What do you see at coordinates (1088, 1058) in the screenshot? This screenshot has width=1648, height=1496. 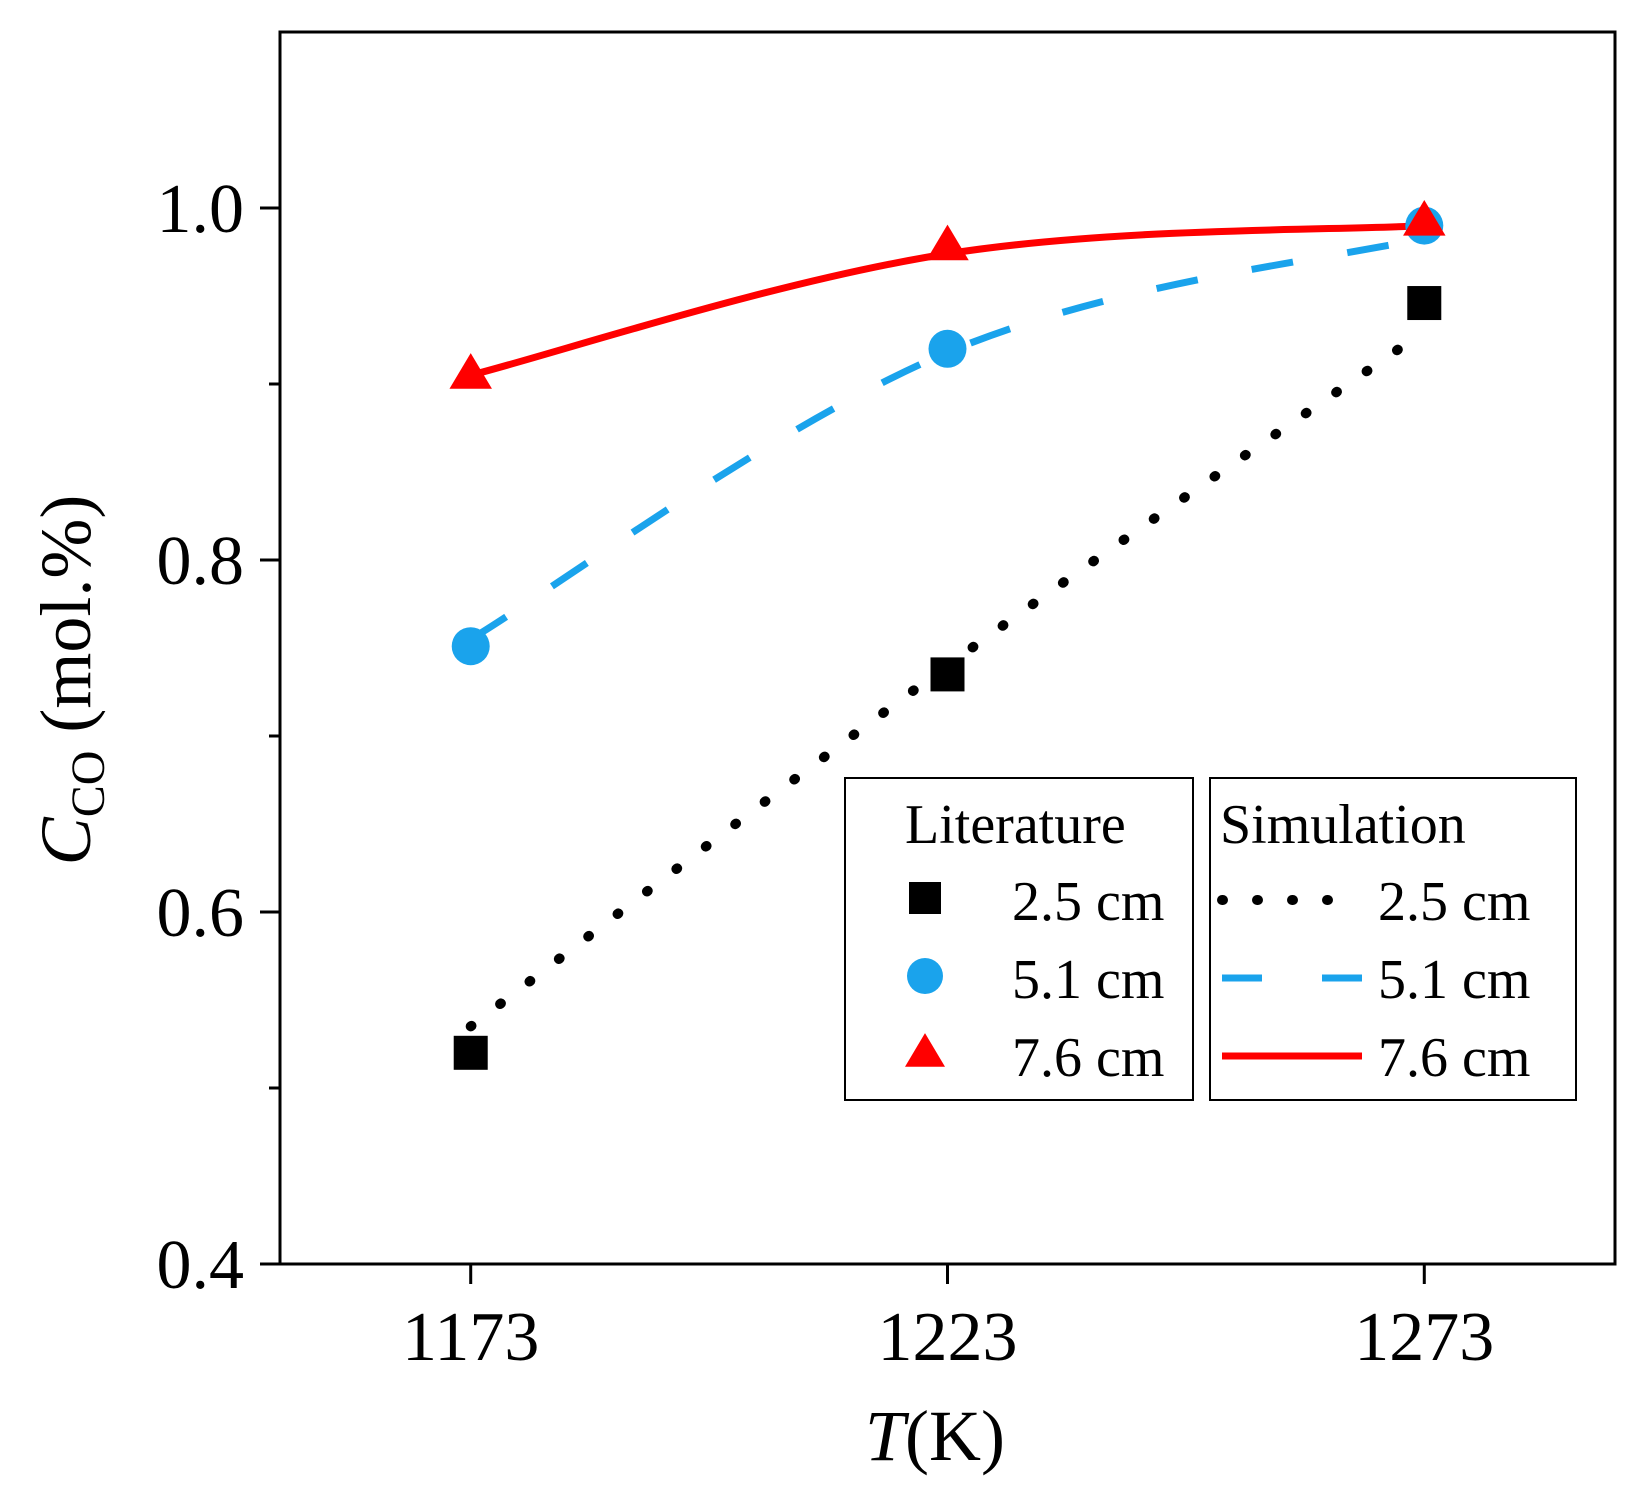 I see `legend-literature-label: 7.6 cm` at bounding box center [1088, 1058].